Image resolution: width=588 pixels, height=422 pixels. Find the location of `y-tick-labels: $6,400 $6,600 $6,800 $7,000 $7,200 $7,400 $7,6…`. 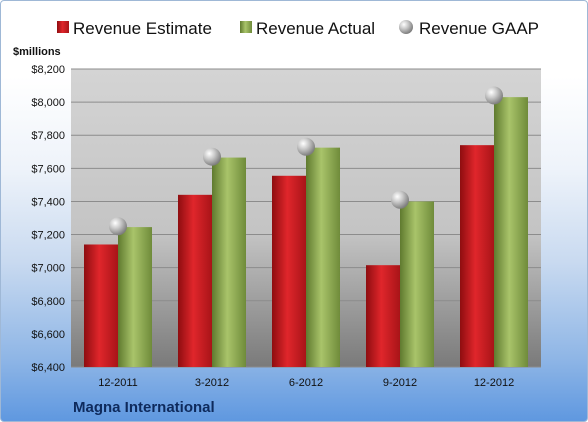

y-tick-labels: $6,400 $6,600 $6,800 $7,000 $7,200 $7,400 $7,6… is located at coordinates (48, 219).